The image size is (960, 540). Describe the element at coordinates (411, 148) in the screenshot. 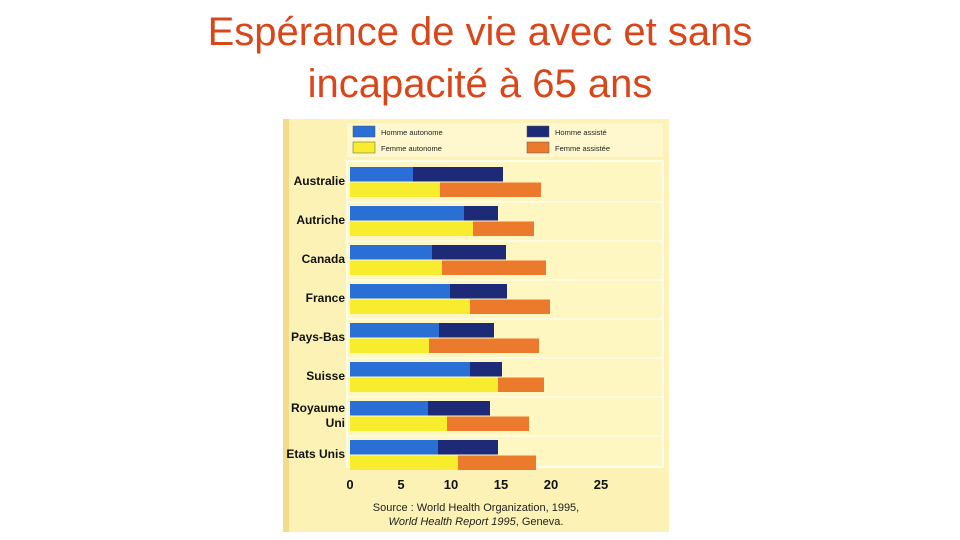

I see `legend-label-femme-autonome: Femme autonome` at that location.